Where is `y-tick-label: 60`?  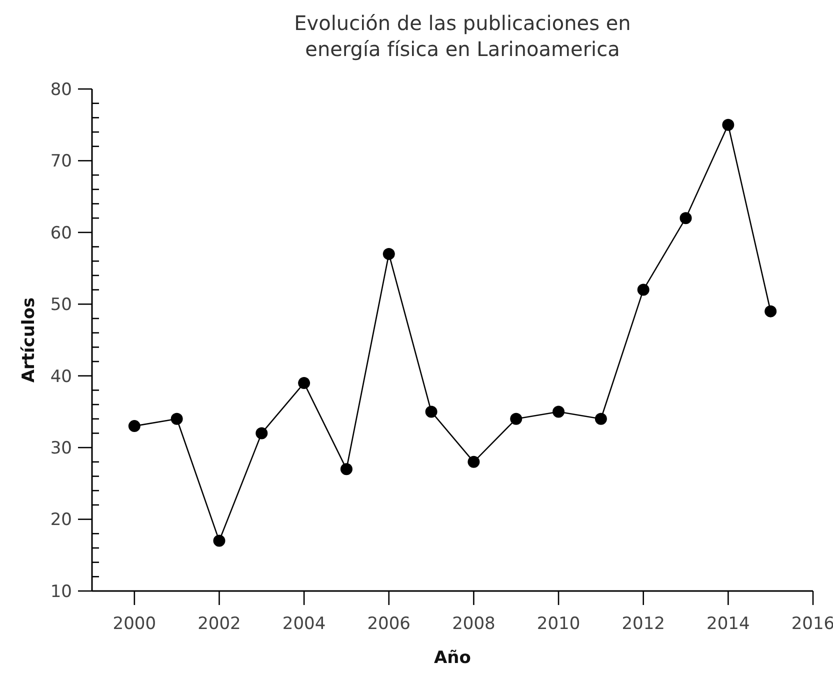 y-tick-label: 60 is located at coordinates (61, 233).